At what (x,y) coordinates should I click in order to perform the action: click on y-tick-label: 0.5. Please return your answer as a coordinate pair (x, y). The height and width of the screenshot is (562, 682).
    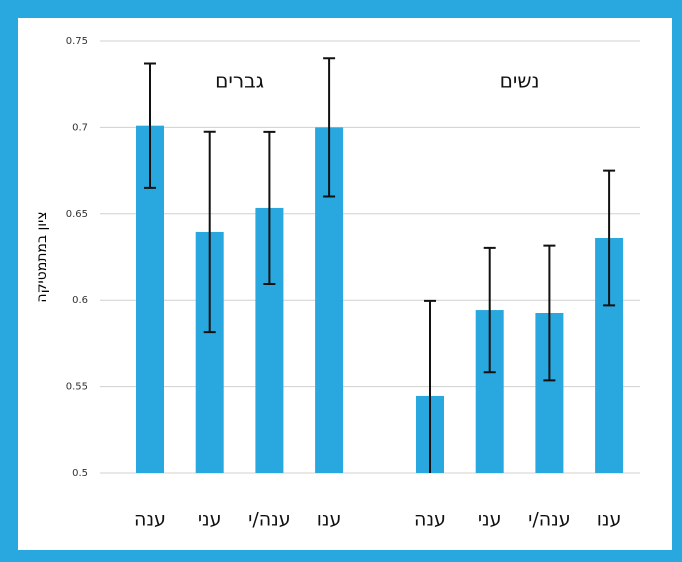
    Looking at the image, I should click on (80, 473).